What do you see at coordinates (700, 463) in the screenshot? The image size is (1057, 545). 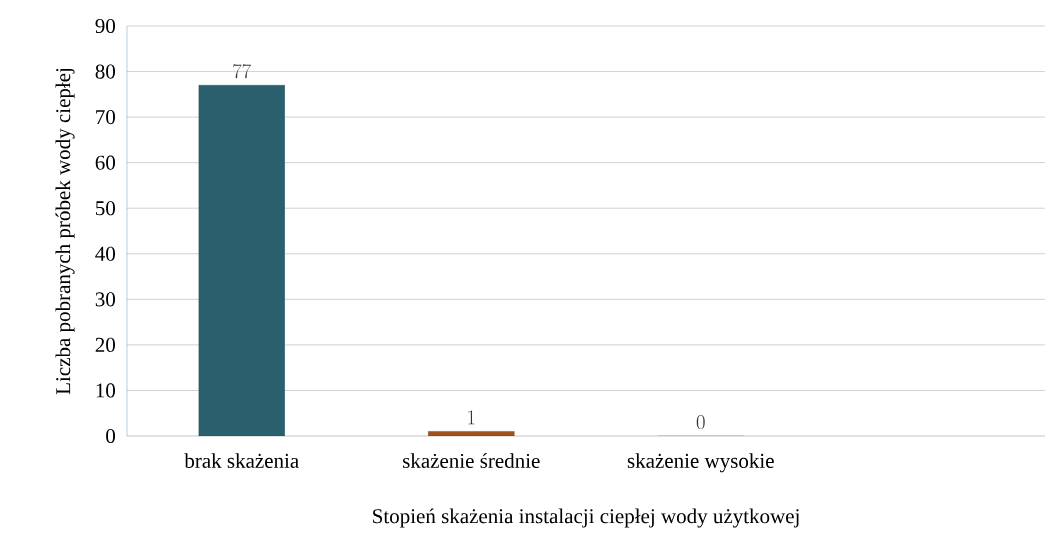 I see `x-tick-label: skażenie wysokie` at bounding box center [700, 463].